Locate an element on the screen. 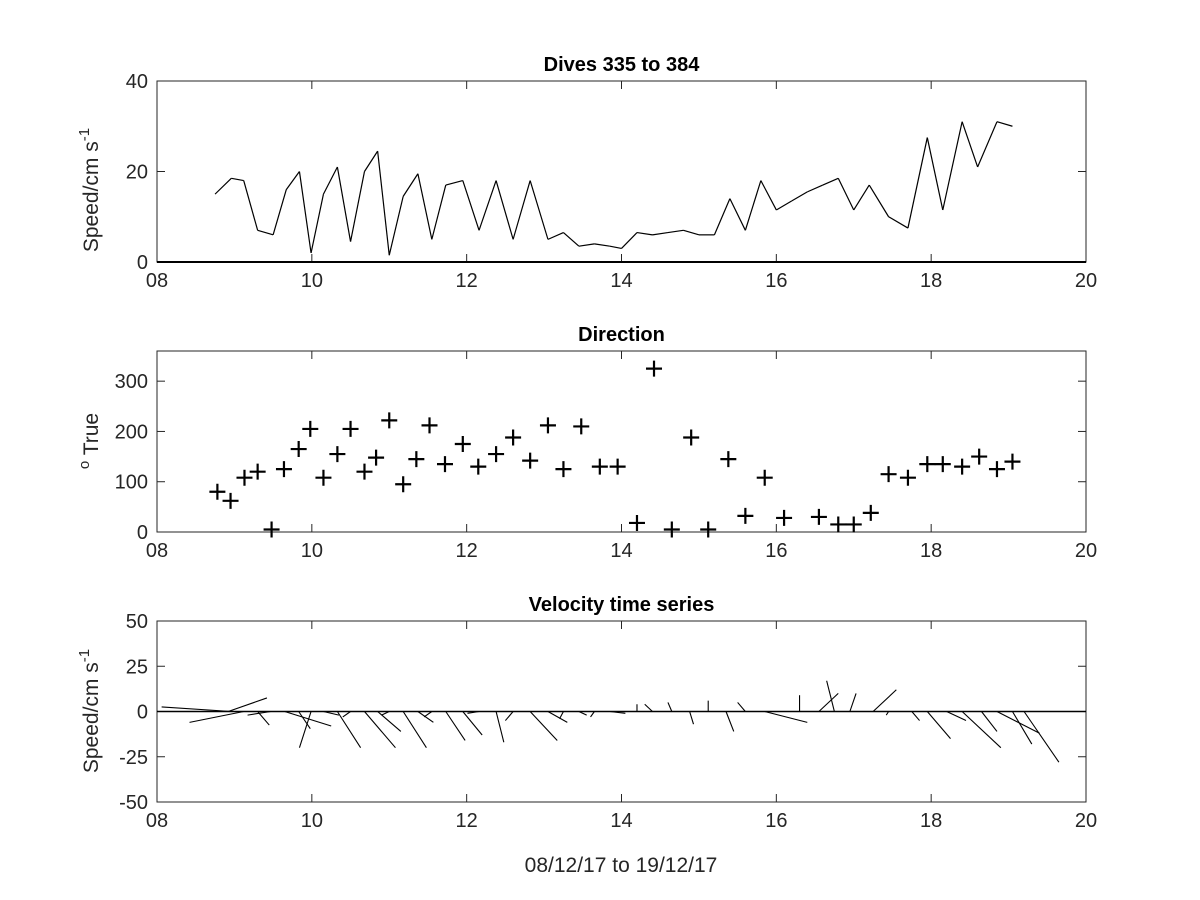 The height and width of the screenshot is (900, 1200). y-tick-label: 40 is located at coordinates (137, 82).